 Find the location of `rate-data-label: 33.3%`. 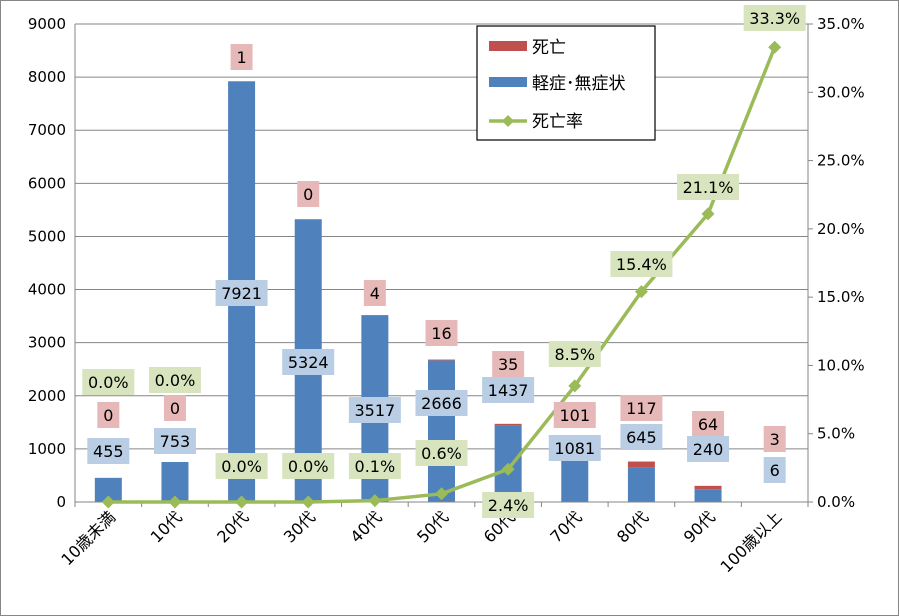

rate-data-label: 33.3% is located at coordinates (774, 18).